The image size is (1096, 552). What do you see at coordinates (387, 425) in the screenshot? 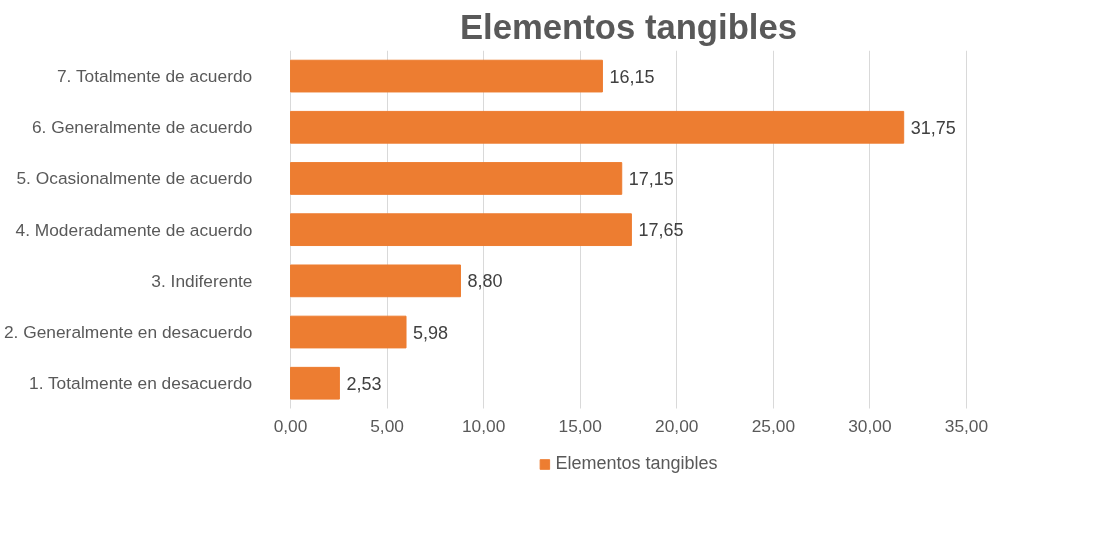
I see `x-tick-label: 5,00` at bounding box center [387, 425].